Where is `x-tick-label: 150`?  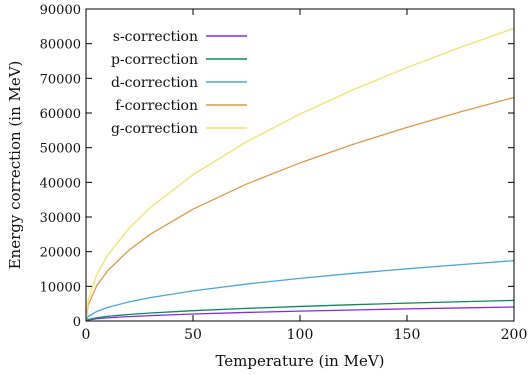
x-tick-label: 150 is located at coordinates (407, 335).